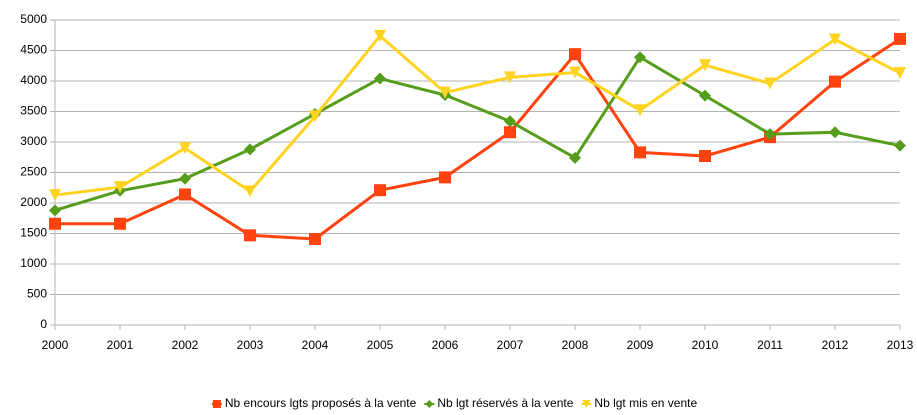  Describe the element at coordinates (835, 345) in the screenshot. I see `x-tick-label: 2012` at that location.